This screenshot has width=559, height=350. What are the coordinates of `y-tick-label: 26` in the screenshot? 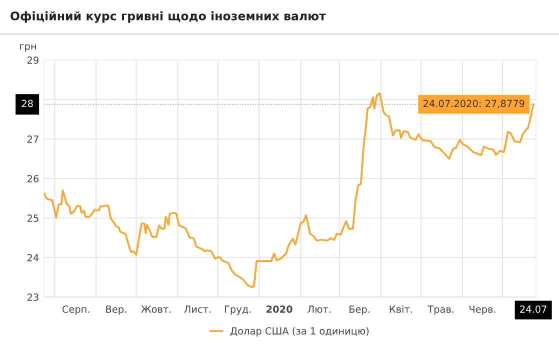 It's located at (33, 178).